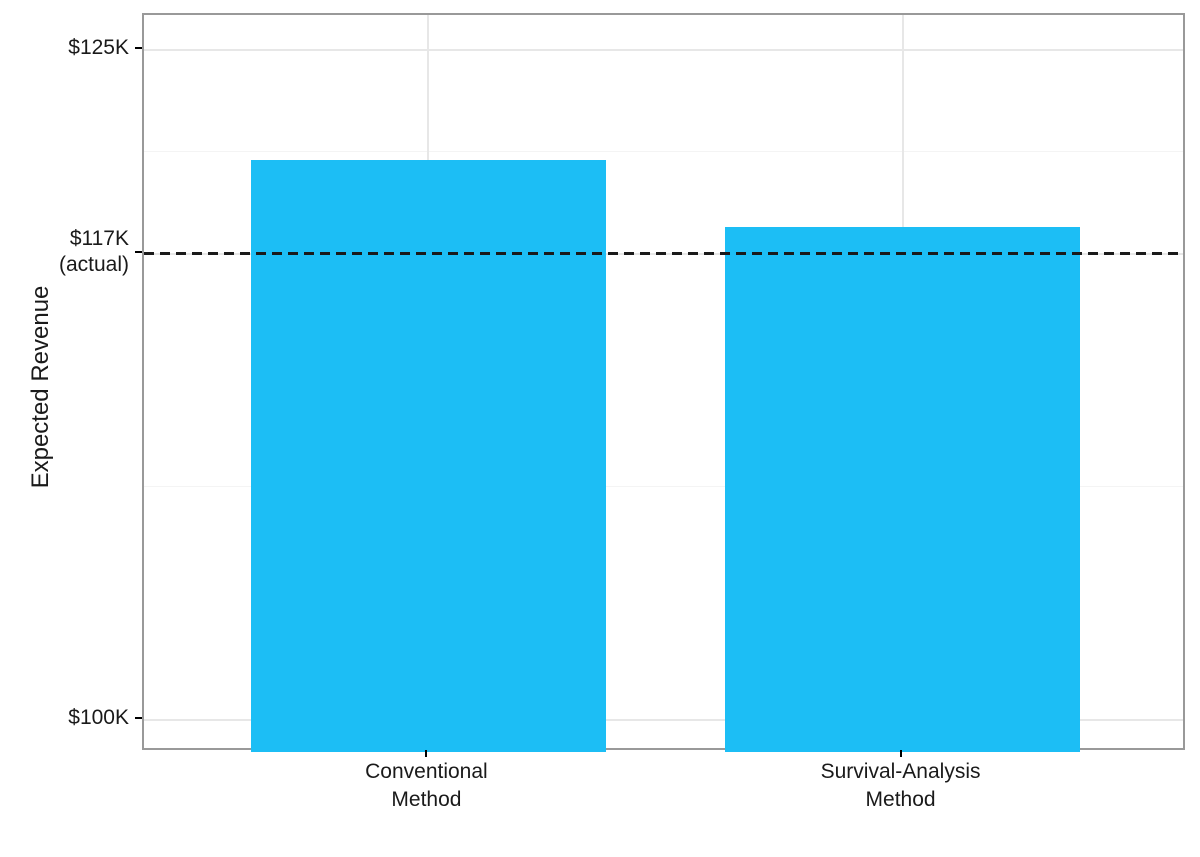  What do you see at coordinates (40, 387) in the screenshot?
I see `y-axis-title: Expected Revenue` at bounding box center [40, 387].